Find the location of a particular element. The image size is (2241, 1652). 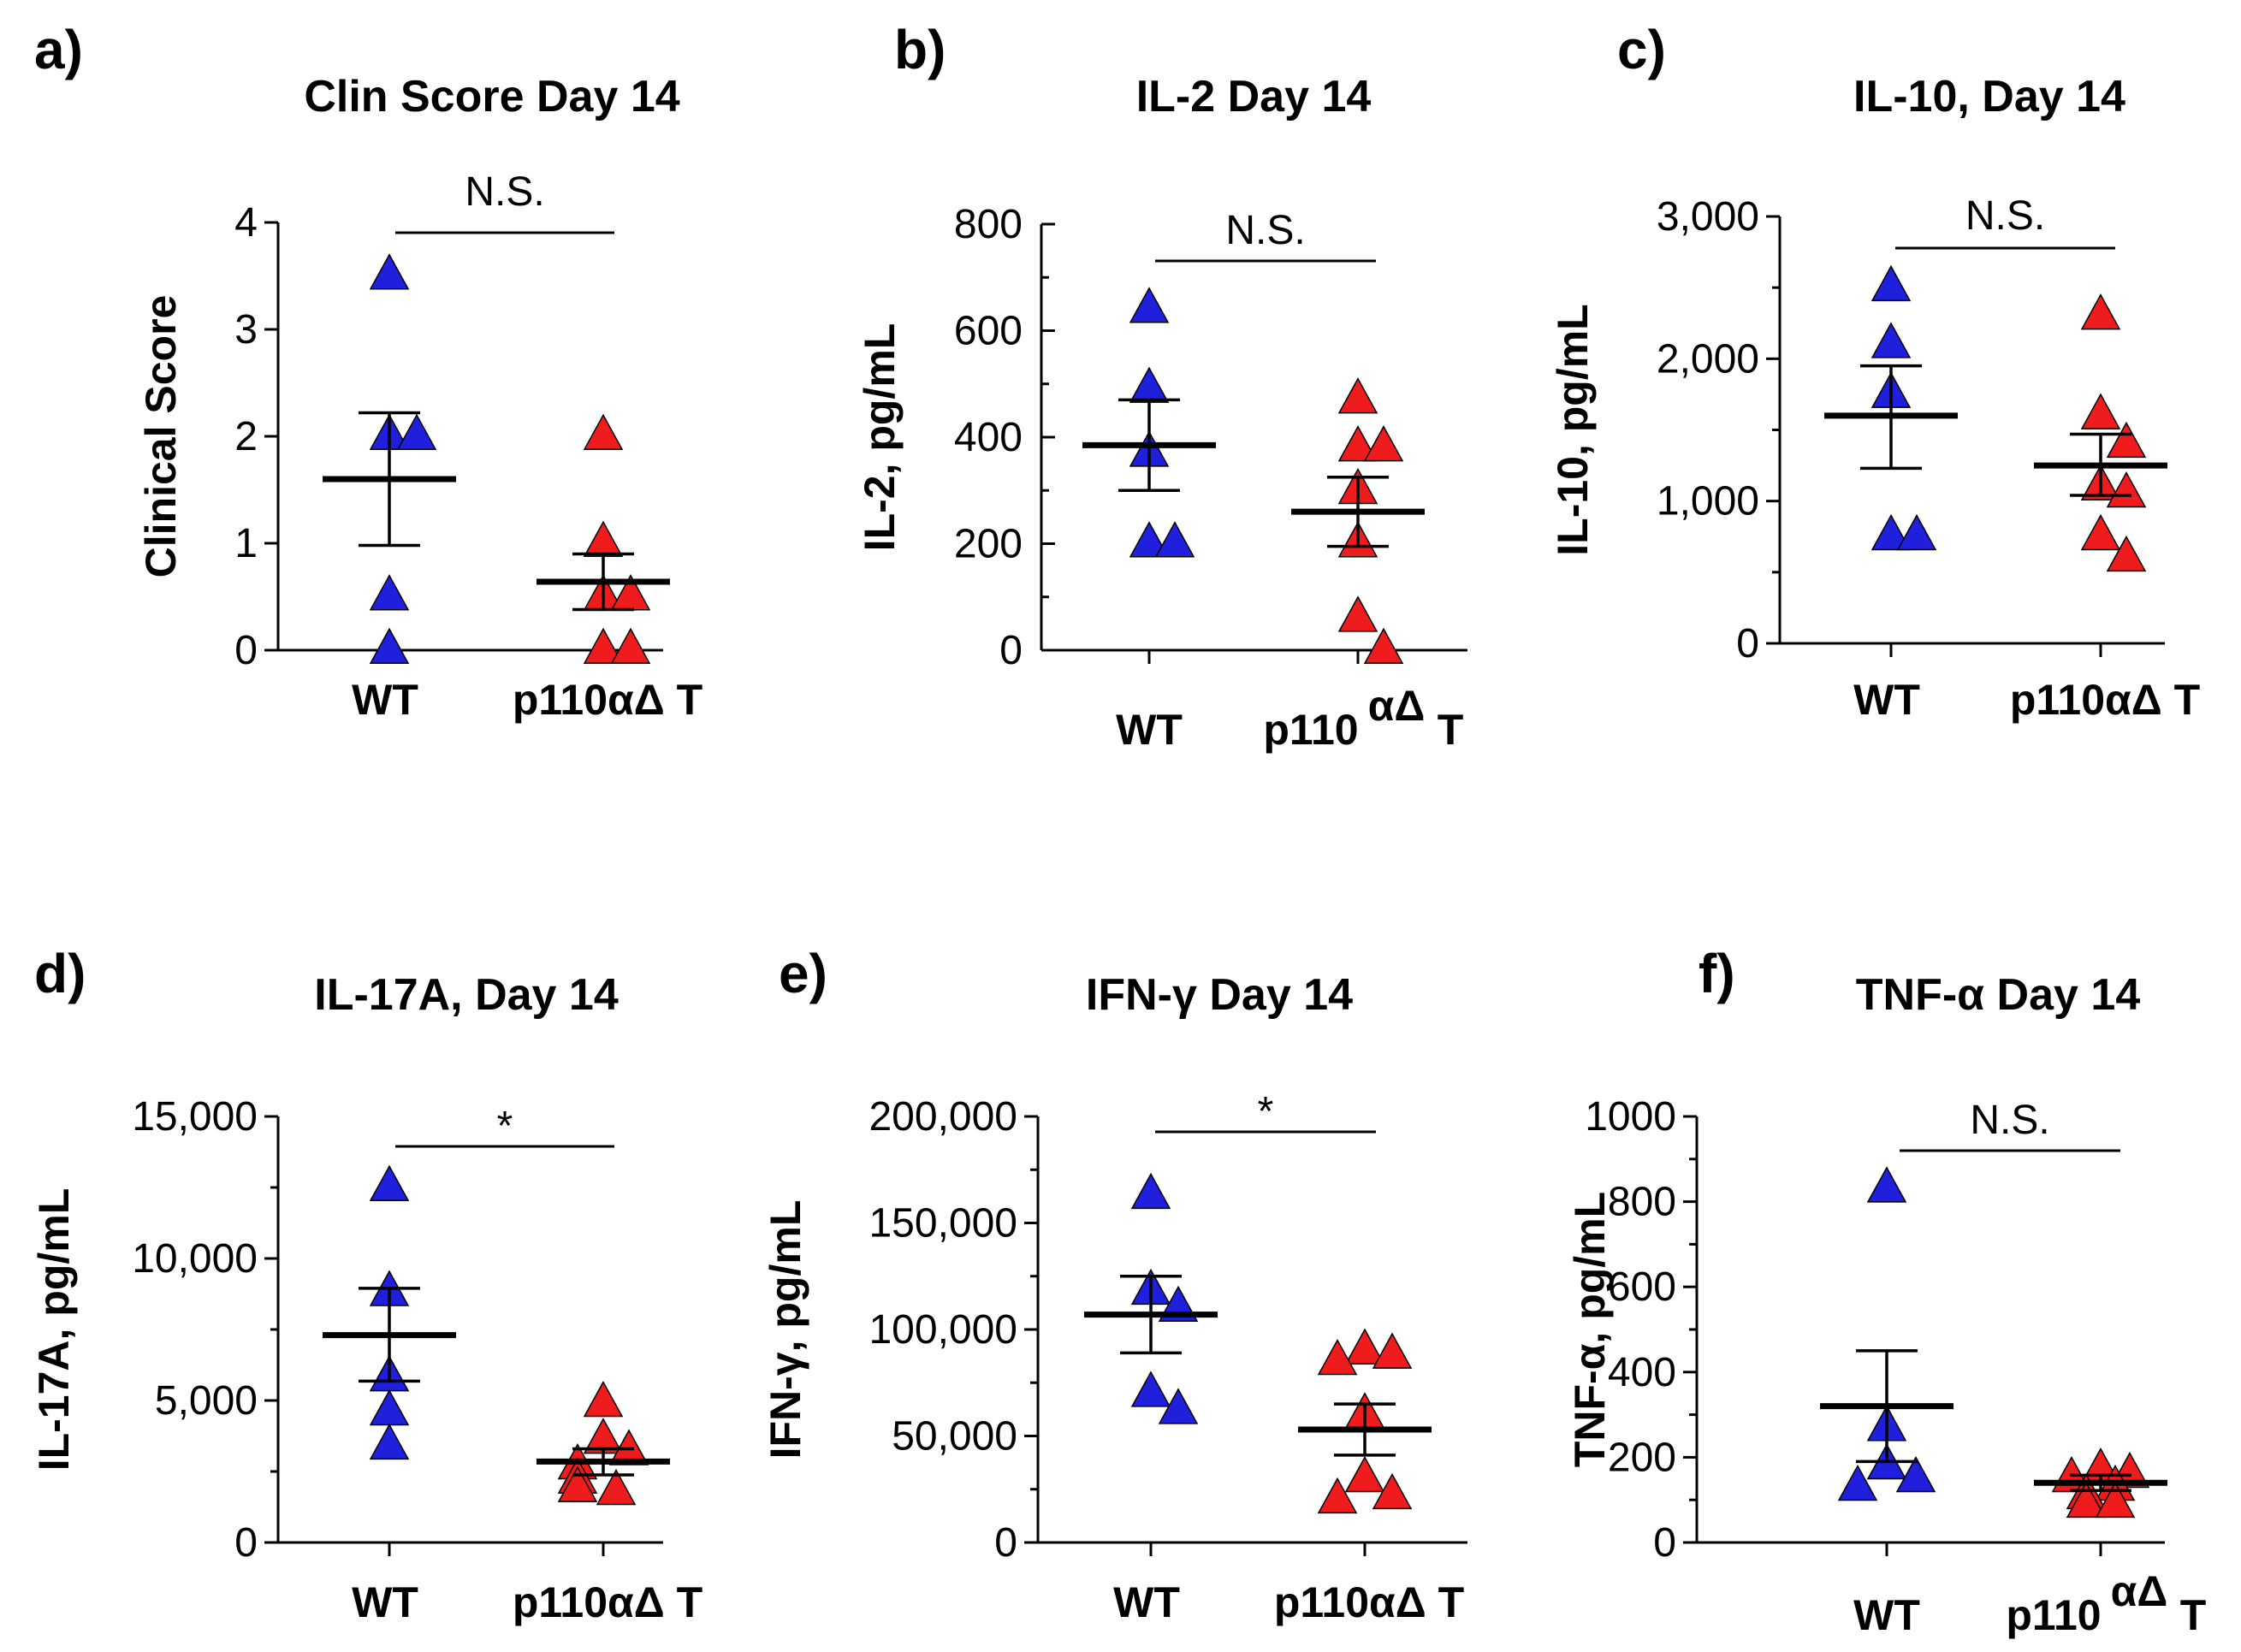

chart-title: IFN-γ Day 14 is located at coordinates (1219, 995).